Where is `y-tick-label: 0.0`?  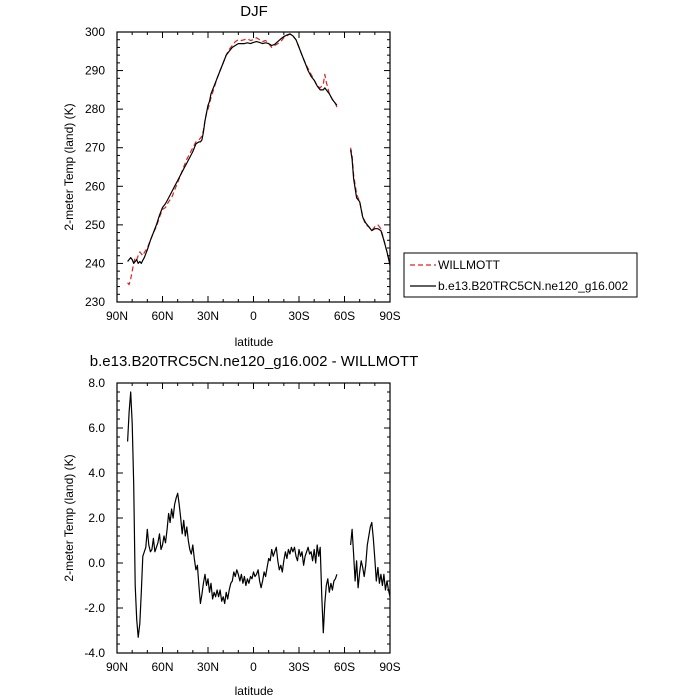 y-tick-label: 0.0 is located at coordinates (96, 563).